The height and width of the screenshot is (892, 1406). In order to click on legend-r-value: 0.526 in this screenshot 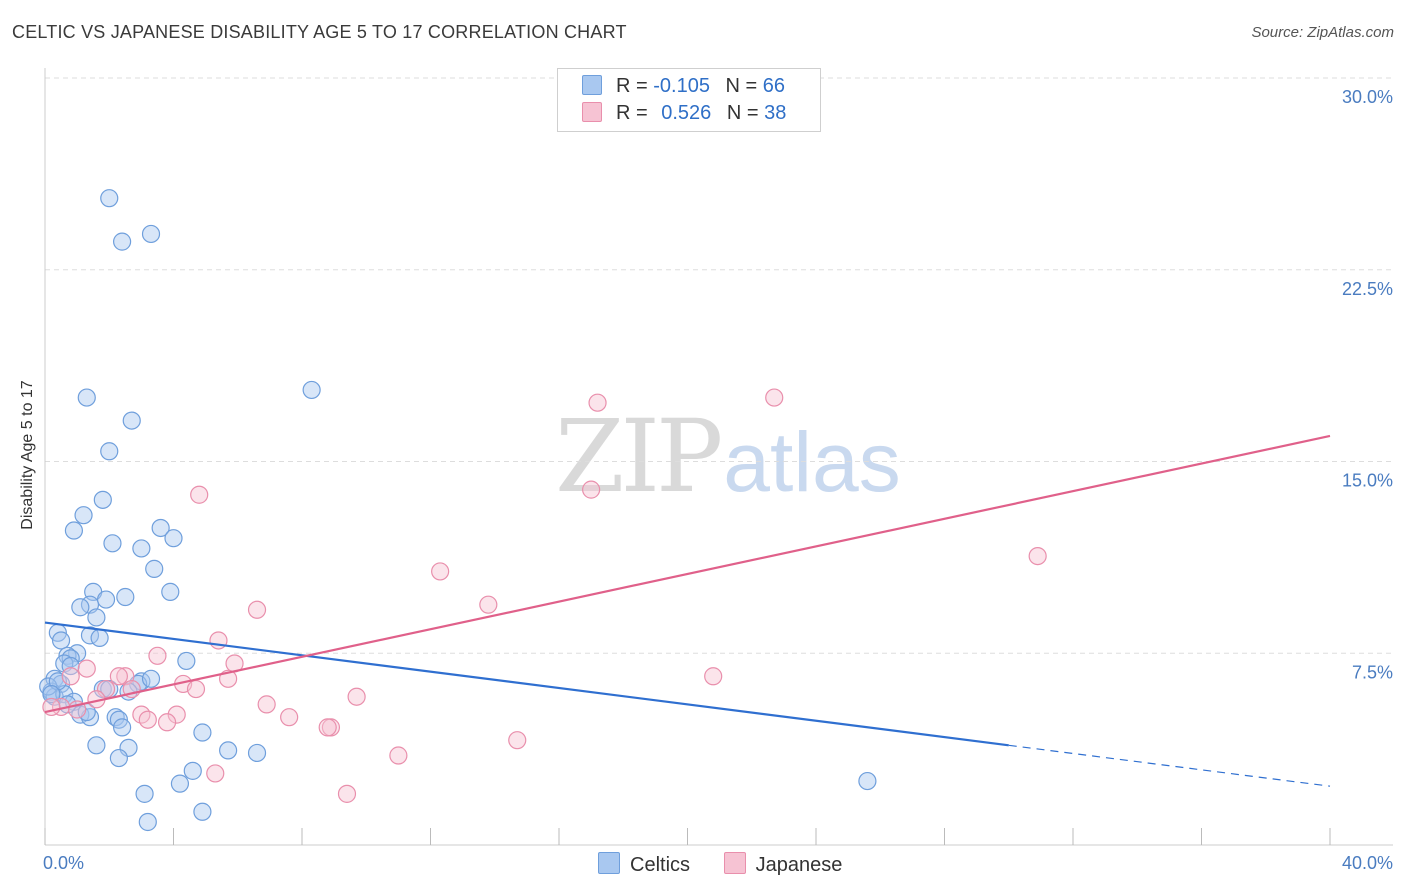, I will do `click(686, 113)`.